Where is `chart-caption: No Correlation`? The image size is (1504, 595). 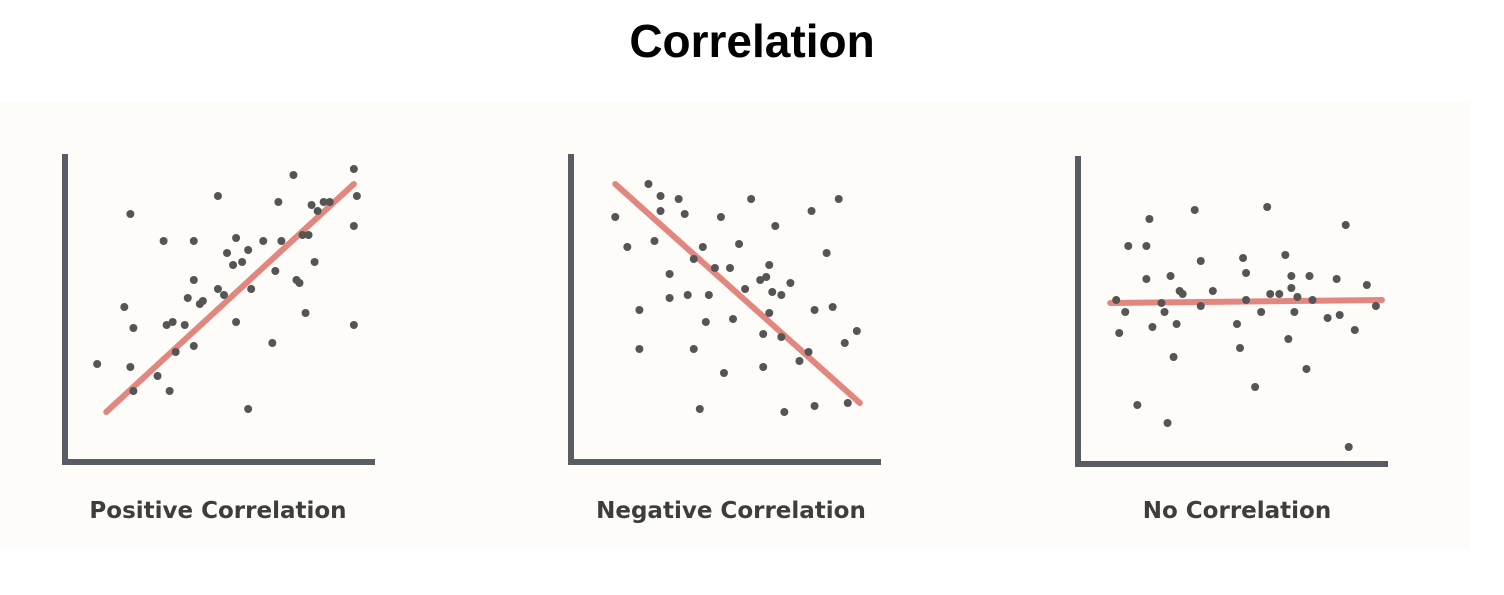 chart-caption: No Correlation is located at coordinates (1237, 511).